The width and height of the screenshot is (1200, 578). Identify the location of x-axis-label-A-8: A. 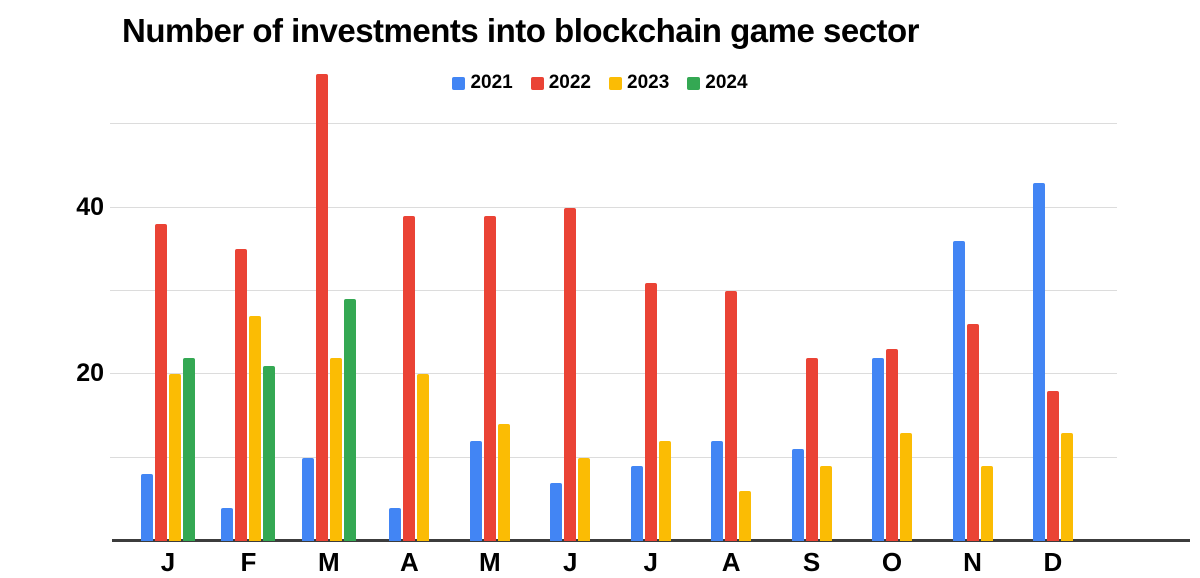
(731, 562).